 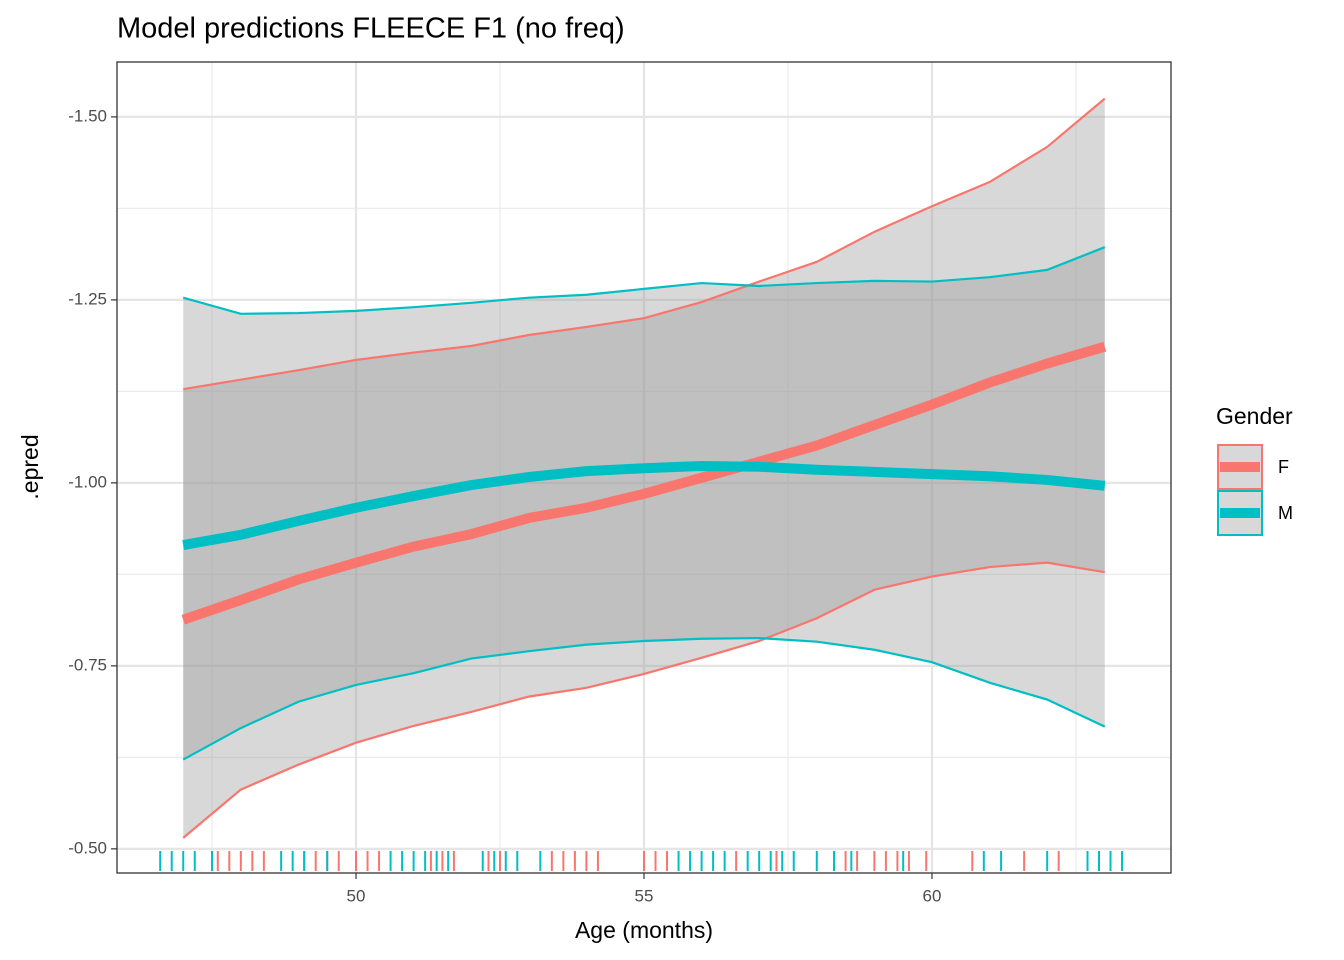 I want to click on x-tick-label: 60, so click(x=932, y=895).